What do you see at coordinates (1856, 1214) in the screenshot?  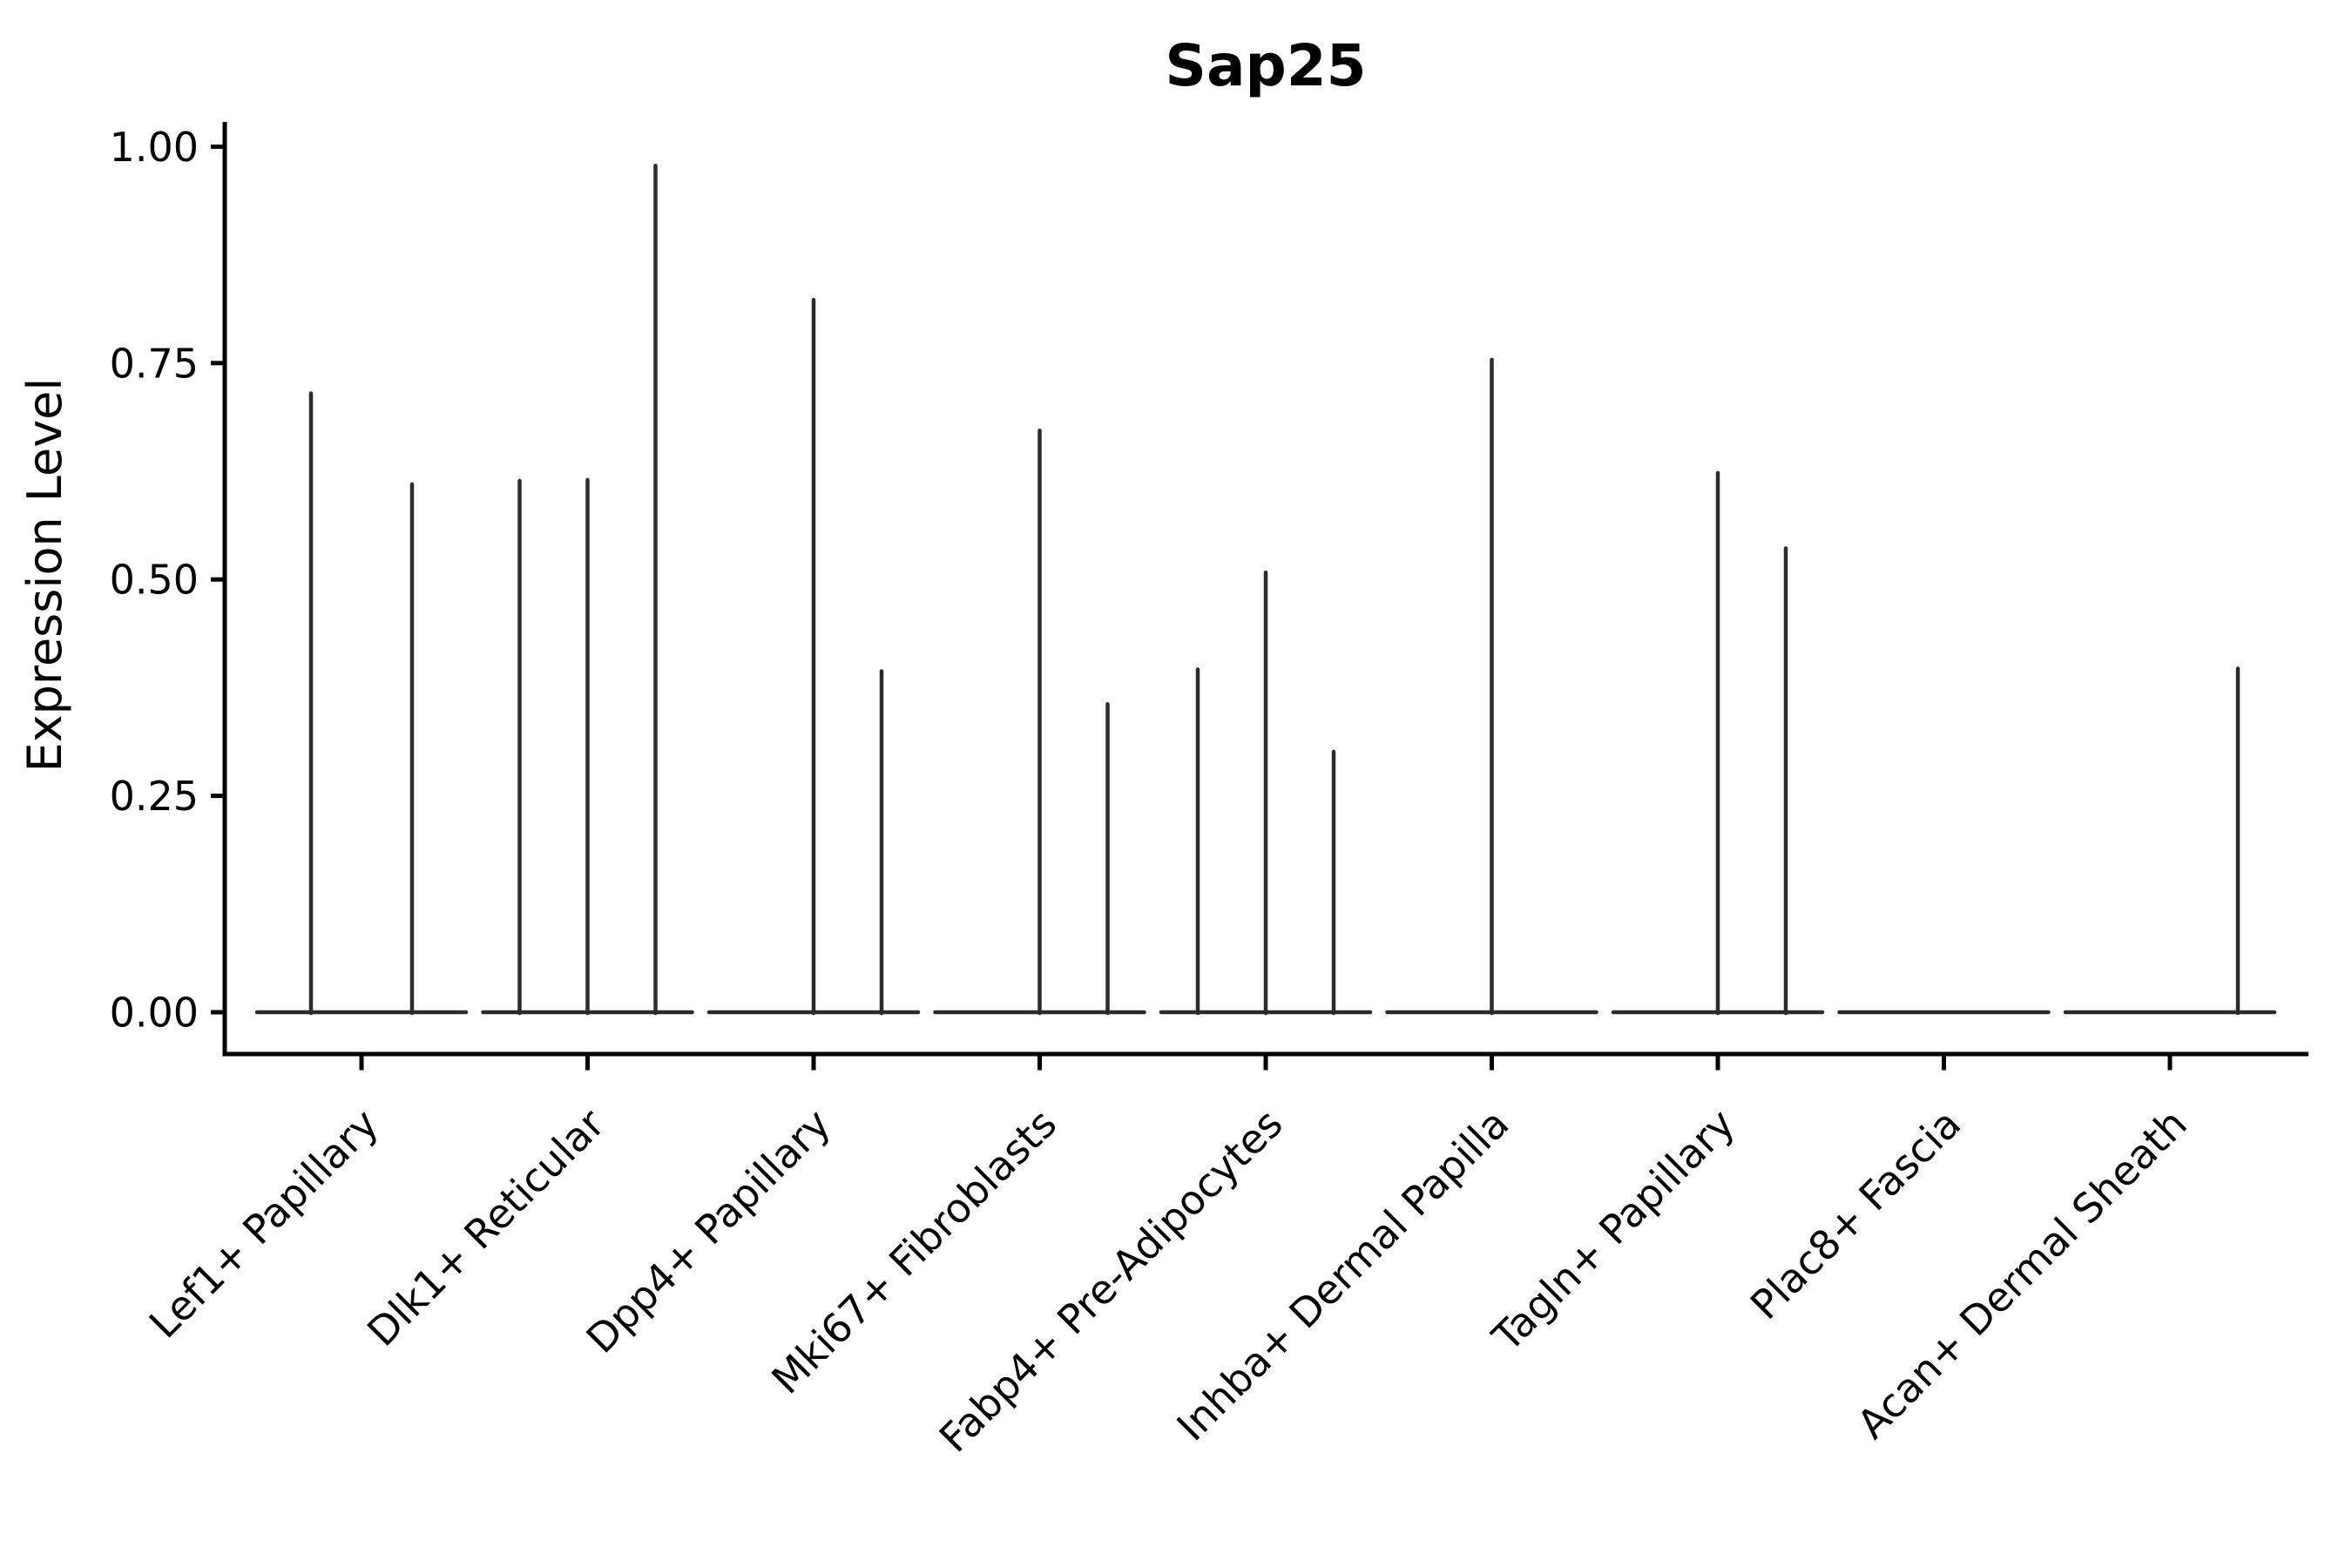 I see `x-tick-label: Plac8+ Fascia` at bounding box center [1856, 1214].